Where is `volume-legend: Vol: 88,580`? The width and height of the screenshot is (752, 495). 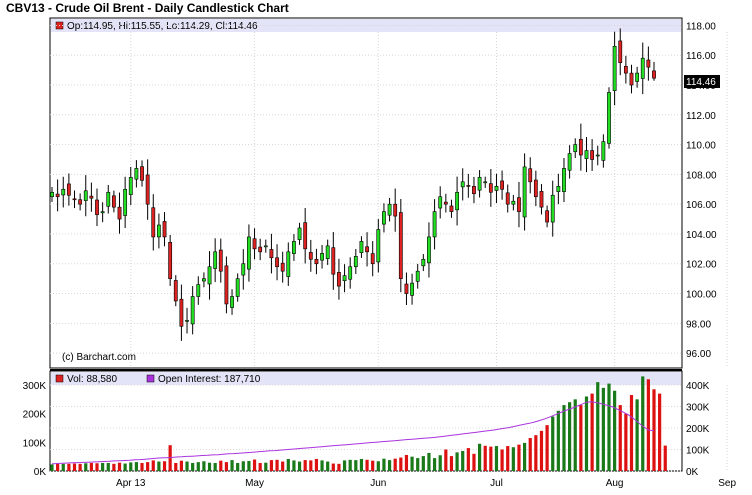 volume-legend: Vol: 88,580 is located at coordinates (92, 379).